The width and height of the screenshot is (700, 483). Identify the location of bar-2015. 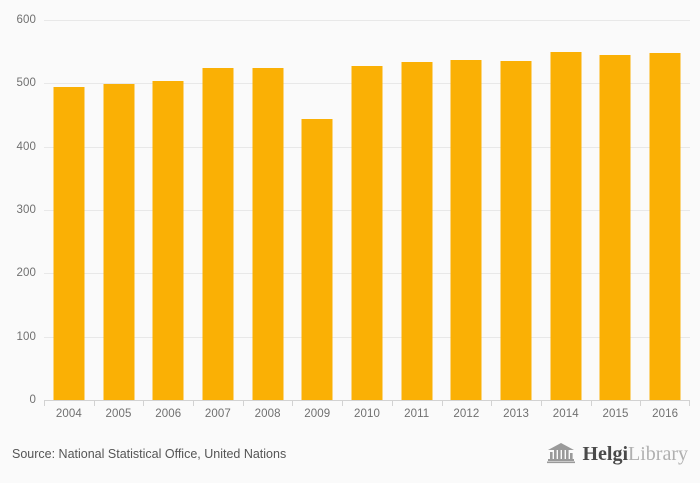
(615, 227).